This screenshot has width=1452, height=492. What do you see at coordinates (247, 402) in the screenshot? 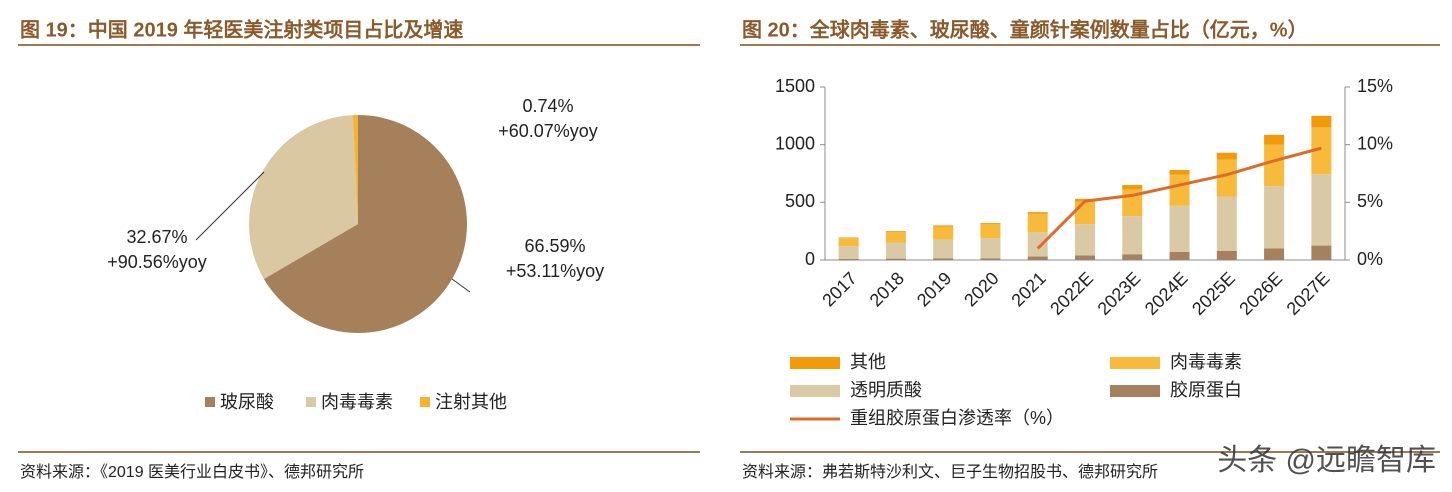
I see `legend-label: 玻尿酸` at bounding box center [247, 402].